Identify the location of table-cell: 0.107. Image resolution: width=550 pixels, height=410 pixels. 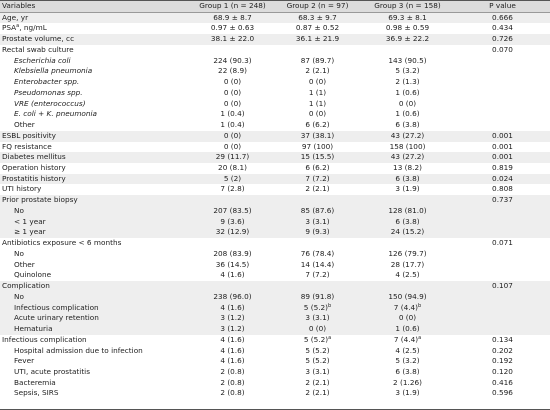
(502, 286).